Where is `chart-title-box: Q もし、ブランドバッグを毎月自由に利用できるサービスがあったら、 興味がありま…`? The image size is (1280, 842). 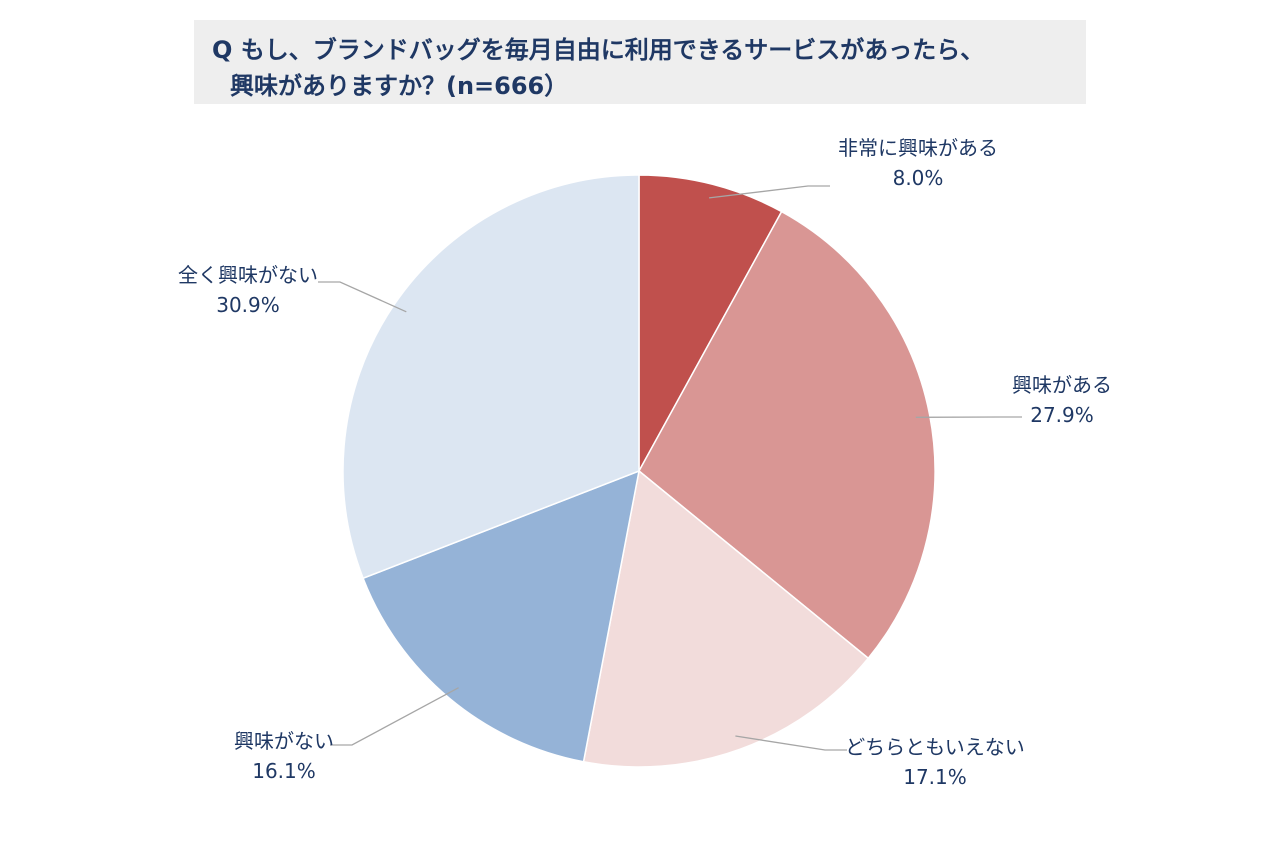 chart-title-box: Q もし、ブランドバッグを毎月自由に利用できるサービスがあったら、 興味がありま… is located at coordinates (640, 62).